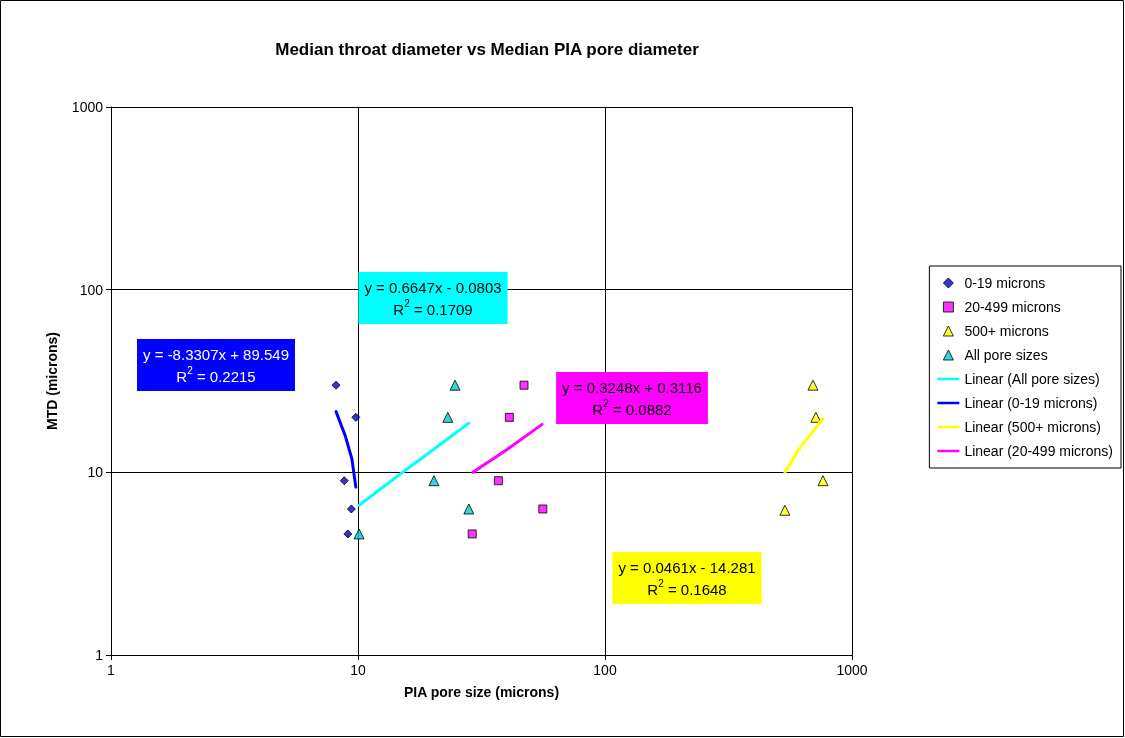 This screenshot has height=738, width=1125. What do you see at coordinates (111, 670) in the screenshot?
I see `x-tick-label: 1` at bounding box center [111, 670].